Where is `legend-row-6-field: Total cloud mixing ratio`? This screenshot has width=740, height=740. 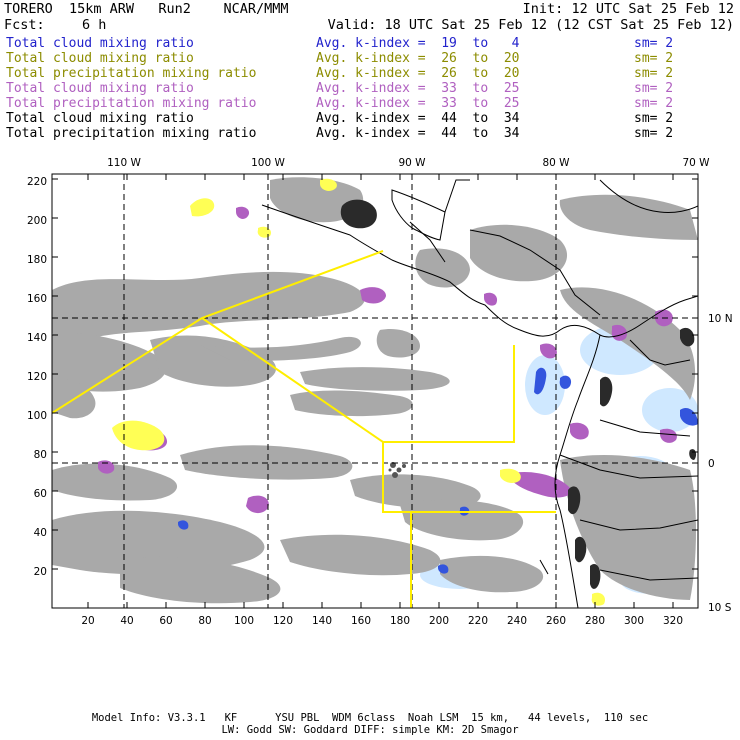
legend-row-6-field: Total cloud mixing ratio is located at coordinates (100, 118).